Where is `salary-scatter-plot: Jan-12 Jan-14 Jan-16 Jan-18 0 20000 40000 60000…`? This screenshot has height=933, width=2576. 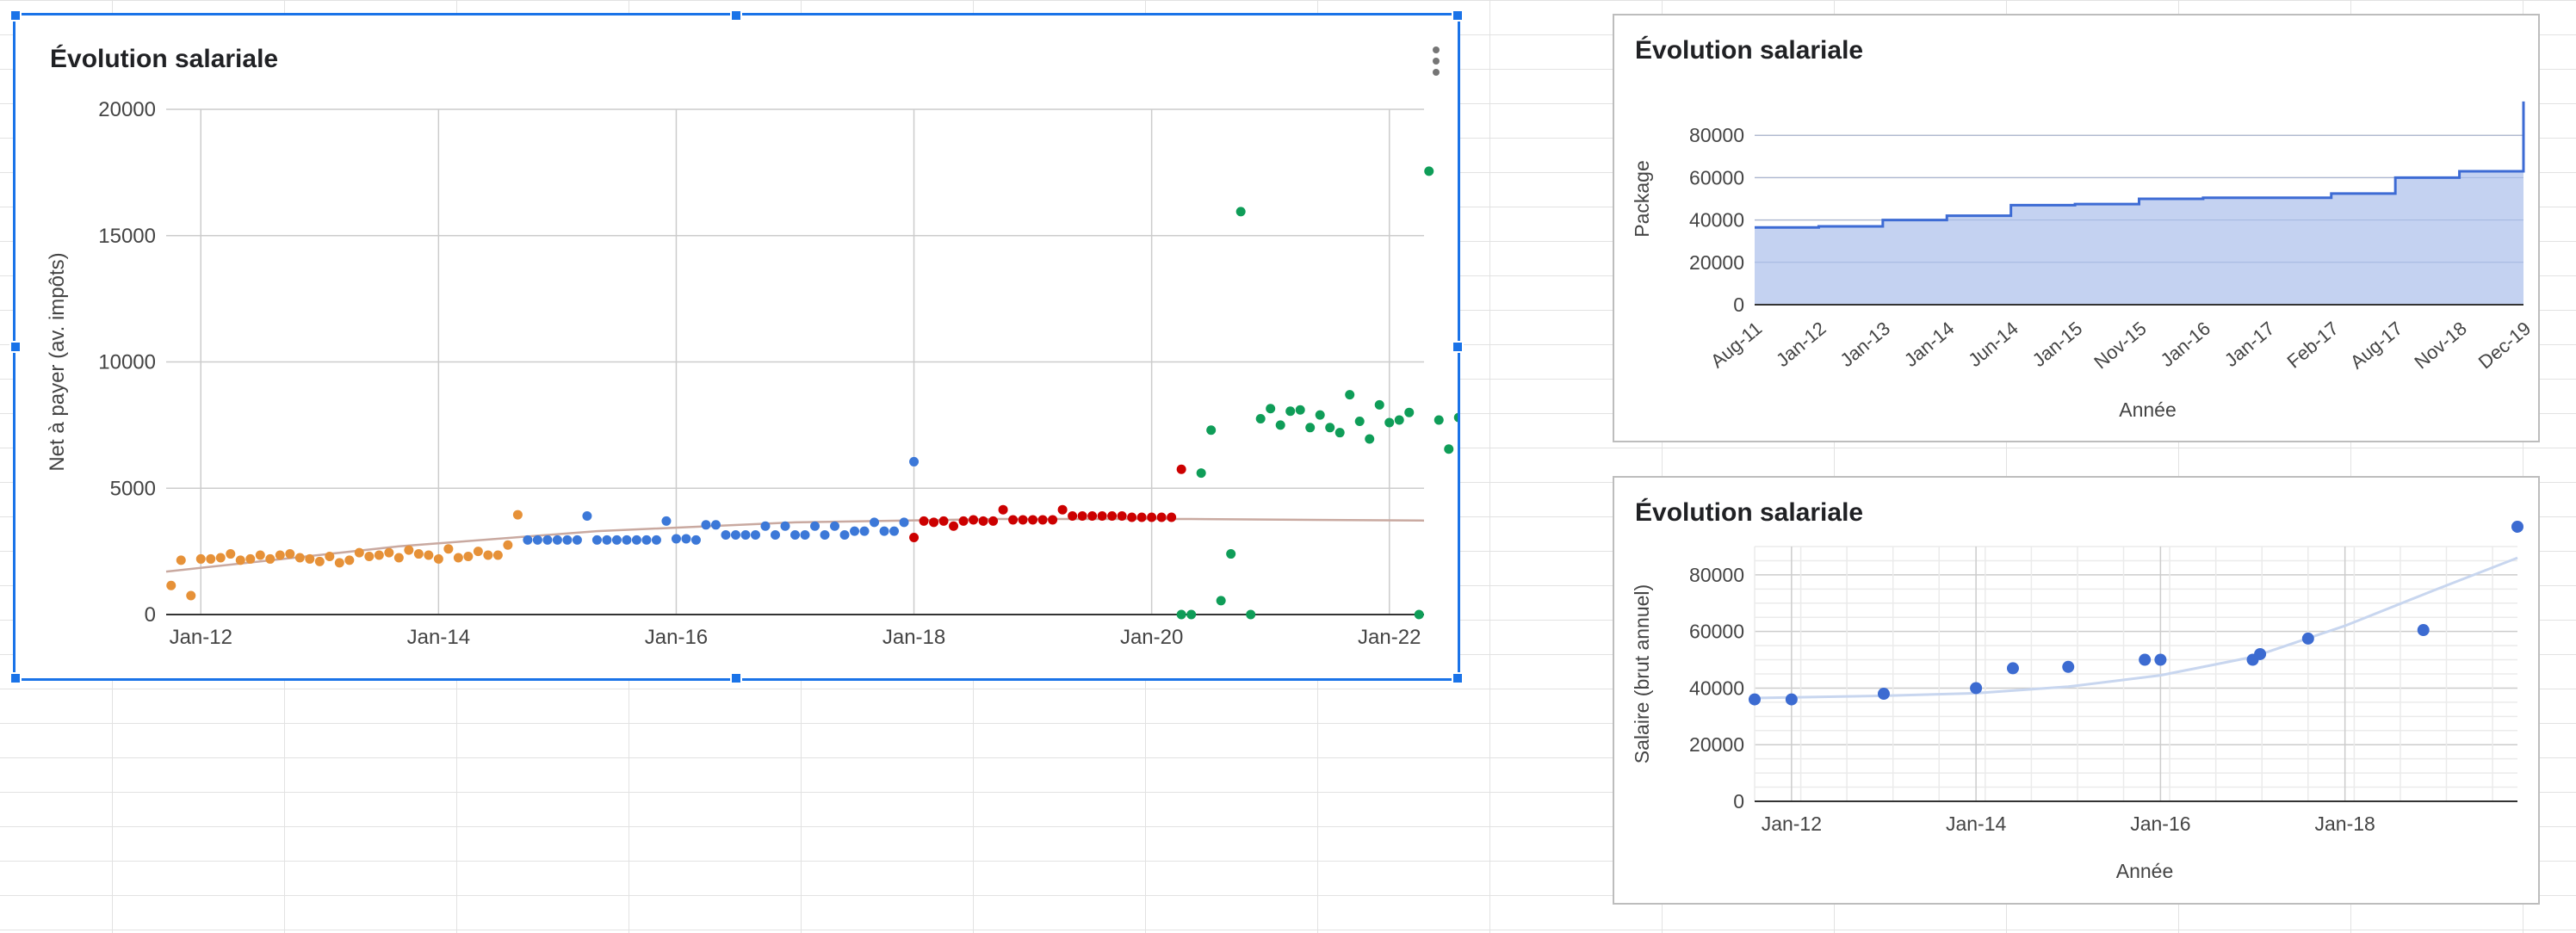
salary-scatter-plot: Jan-12 Jan-14 Jan-16 Jan-18 0 20000 40000 60000… is located at coordinates (2077, 701).